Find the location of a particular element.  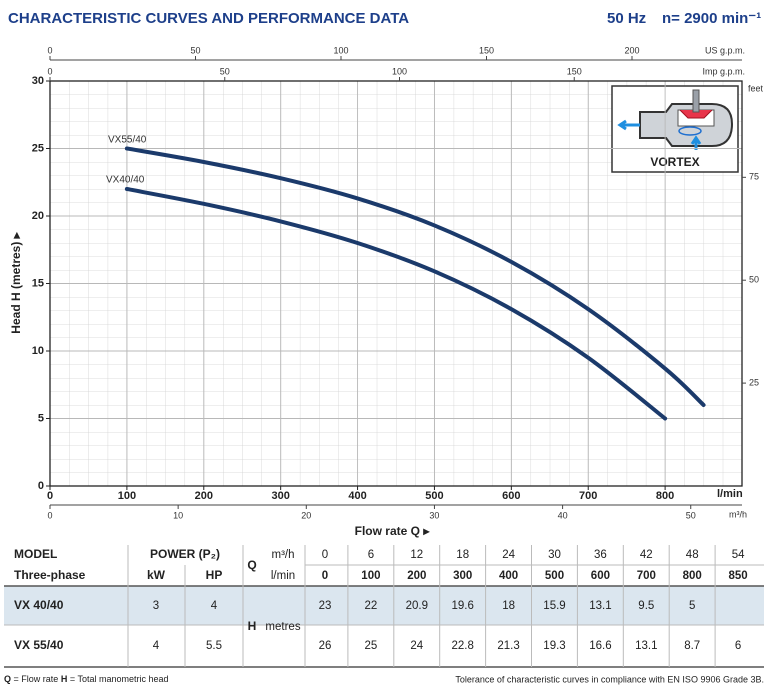

speed: n= 2900 min⁻¹ is located at coordinates (711, 18).